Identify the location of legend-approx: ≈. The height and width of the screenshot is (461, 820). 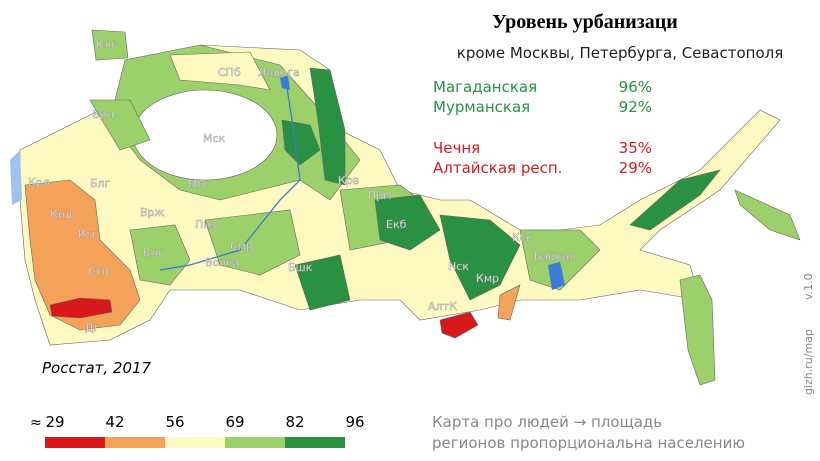
(36, 423).